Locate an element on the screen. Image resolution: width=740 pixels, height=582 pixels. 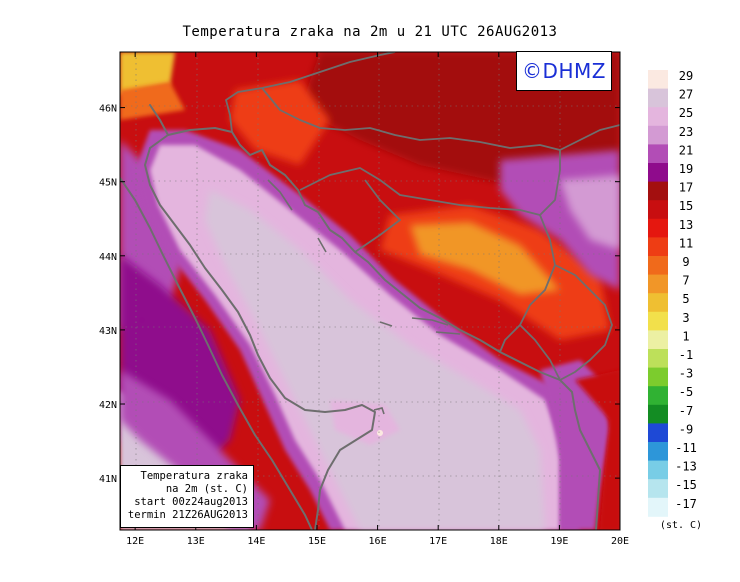
interior-light-orange is located at coordinates (485, 258).